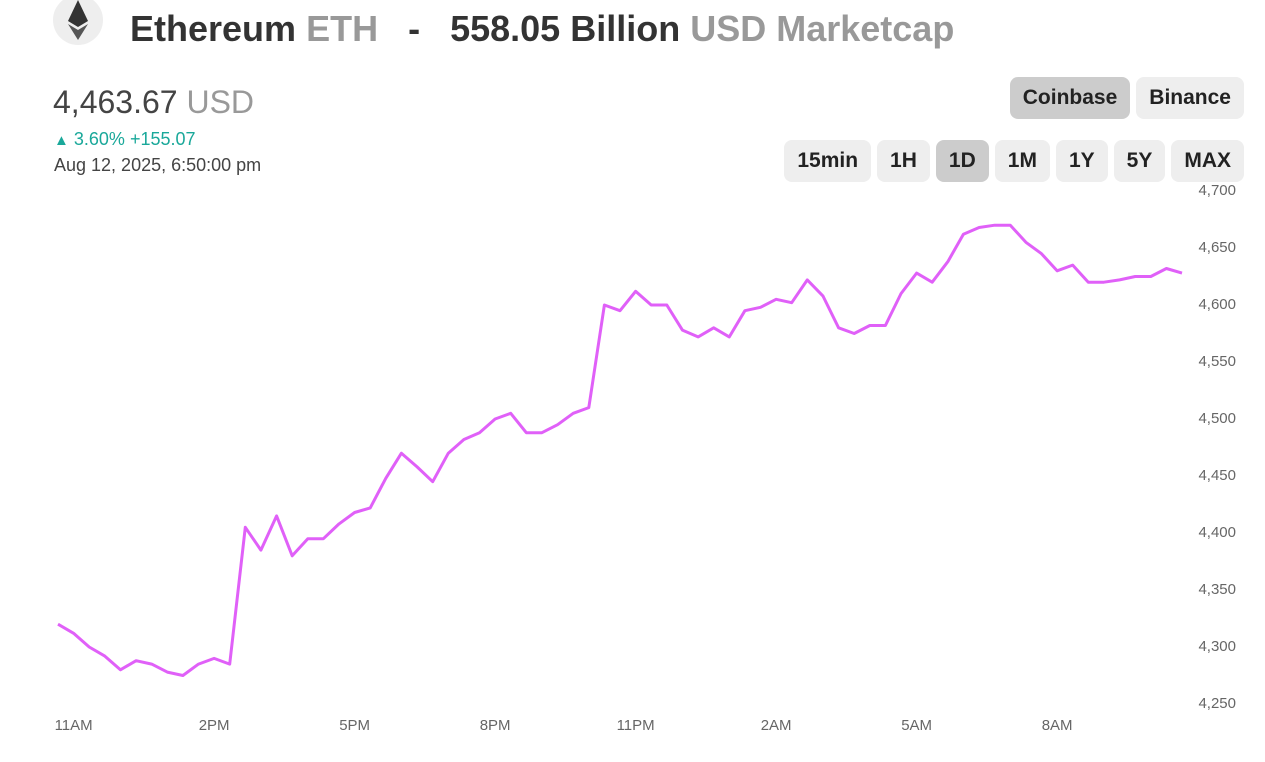 The image size is (1265, 762). Describe the element at coordinates (1217, 418) in the screenshot. I see `y-tick-label: 4,500` at that location.